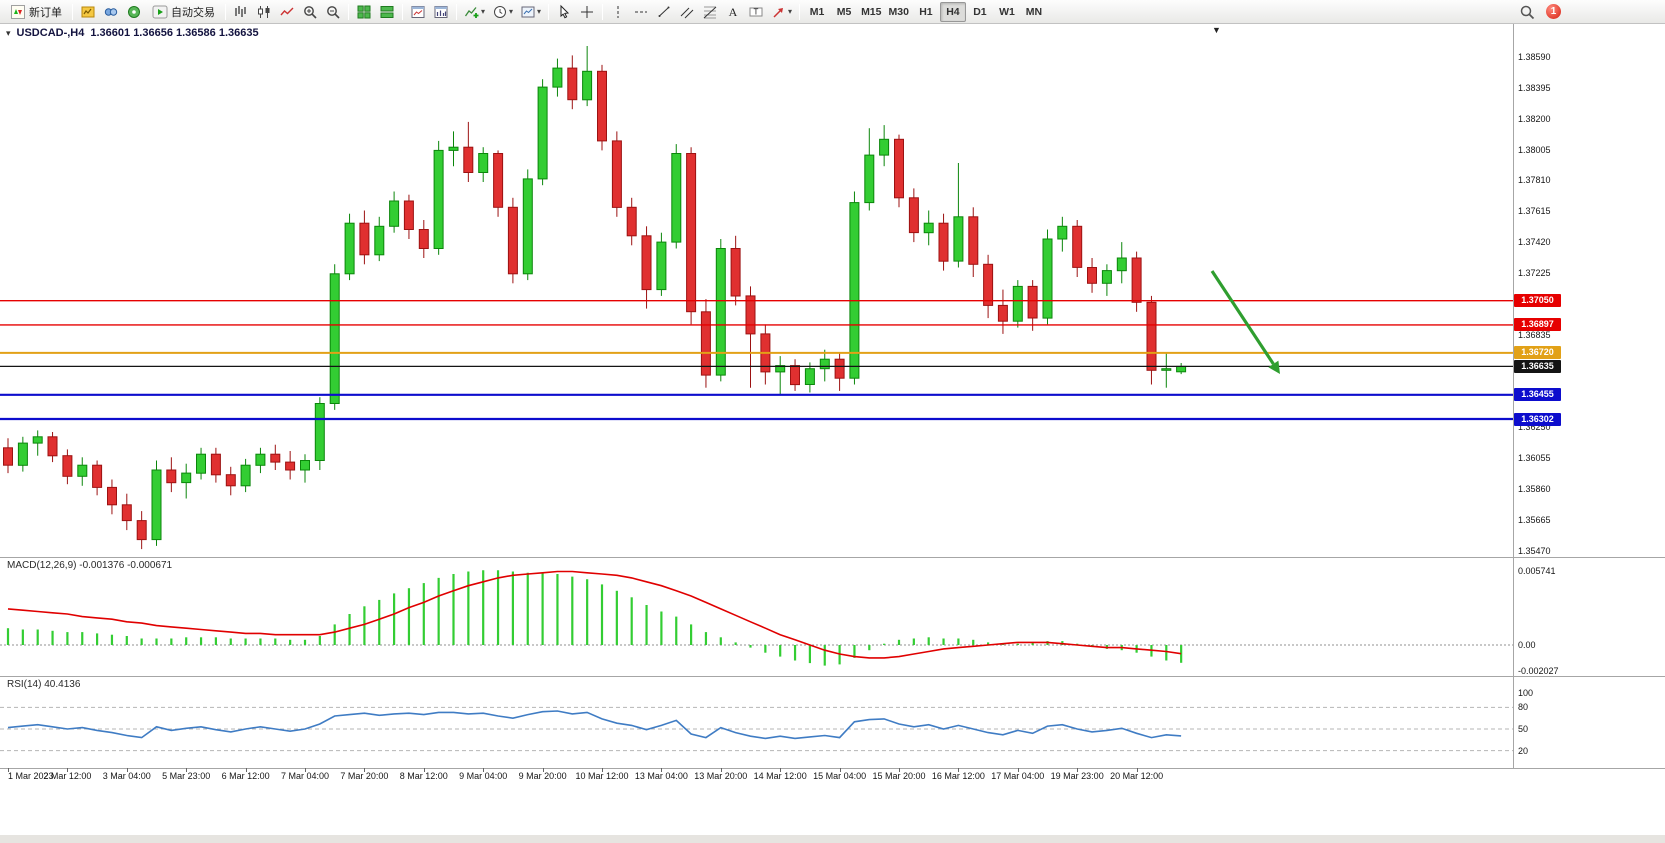 The image size is (1665, 843). I want to click on zoom-out-button, so click(333, 12).